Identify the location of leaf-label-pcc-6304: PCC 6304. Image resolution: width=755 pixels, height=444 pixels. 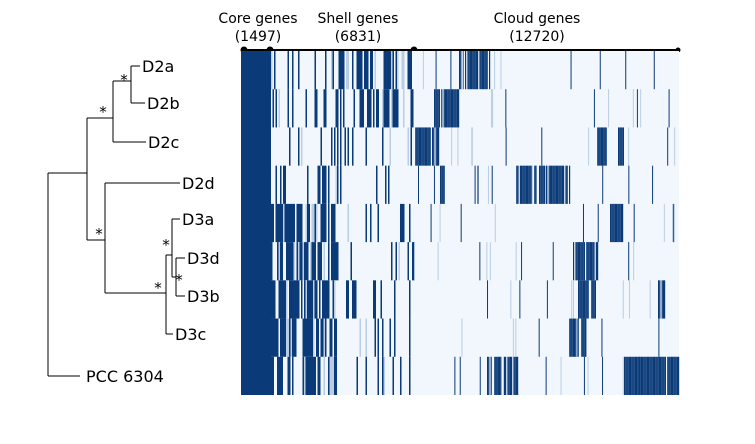
(125, 376).